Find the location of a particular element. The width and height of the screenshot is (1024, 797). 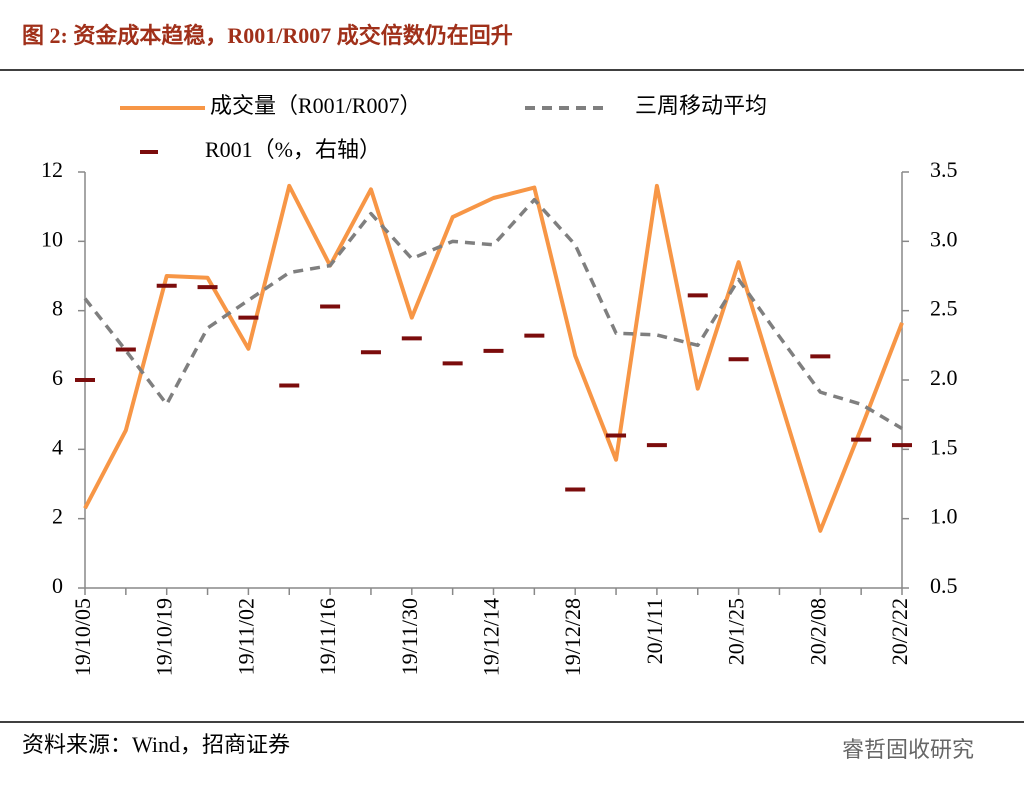

legend-label: R001（%，右轴） is located at coordinates (293, 149).